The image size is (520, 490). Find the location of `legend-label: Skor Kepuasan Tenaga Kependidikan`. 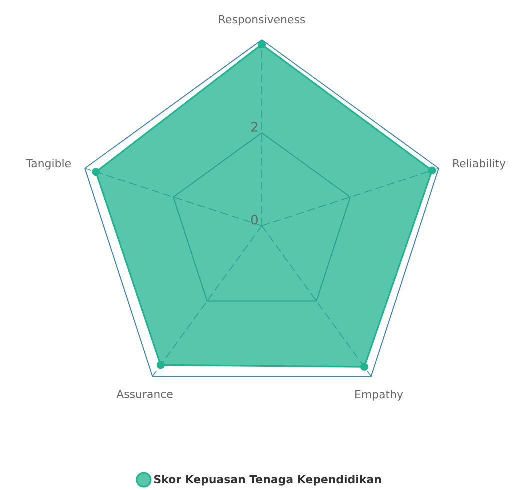

legend-label: Skor Kepuasan Tenaga Kependidikan is located at coordinates (268, 480).